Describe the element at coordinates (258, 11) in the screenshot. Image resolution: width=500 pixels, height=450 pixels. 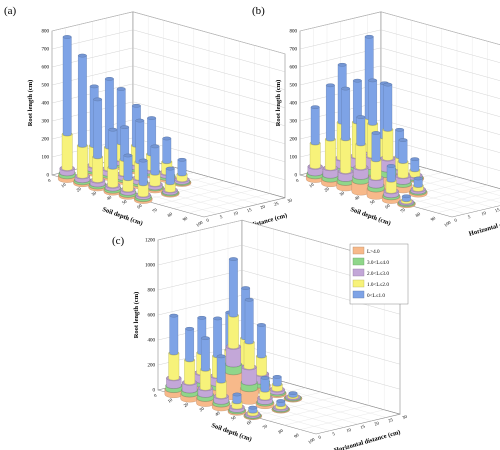
I see `panel-label: (b)` at that location.